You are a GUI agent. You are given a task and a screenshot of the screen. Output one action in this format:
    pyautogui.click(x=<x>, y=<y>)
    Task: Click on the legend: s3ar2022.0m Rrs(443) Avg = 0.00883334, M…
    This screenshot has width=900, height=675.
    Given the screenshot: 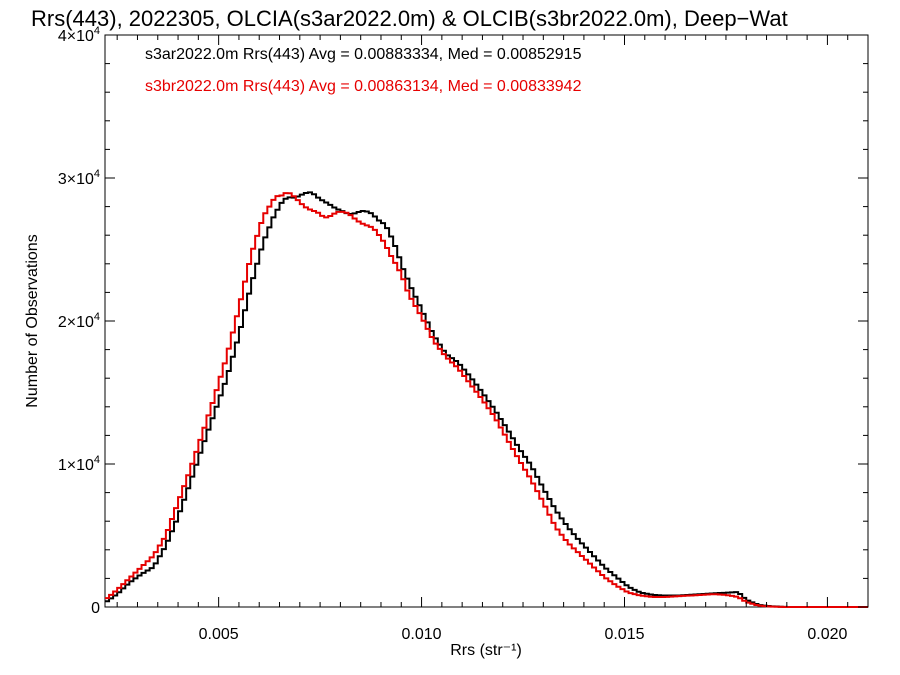 What is the action you would take?
    pyautogui.click(x=363, y=70)
    